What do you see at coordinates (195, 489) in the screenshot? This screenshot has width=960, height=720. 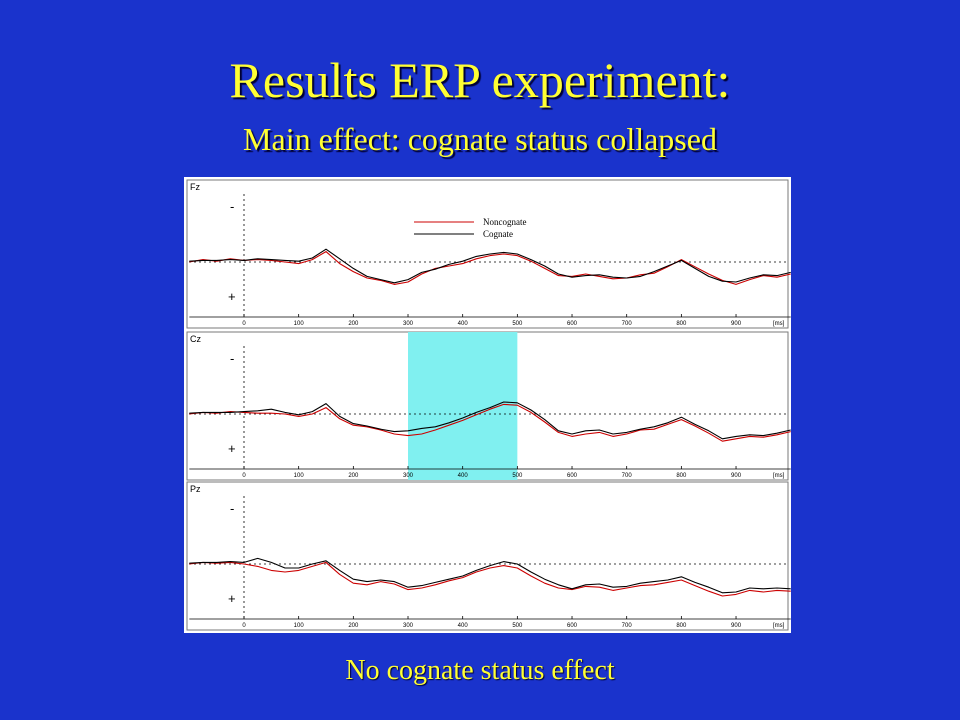 I see `channel-label-pz: Pz` at bounding box center [195, 489].